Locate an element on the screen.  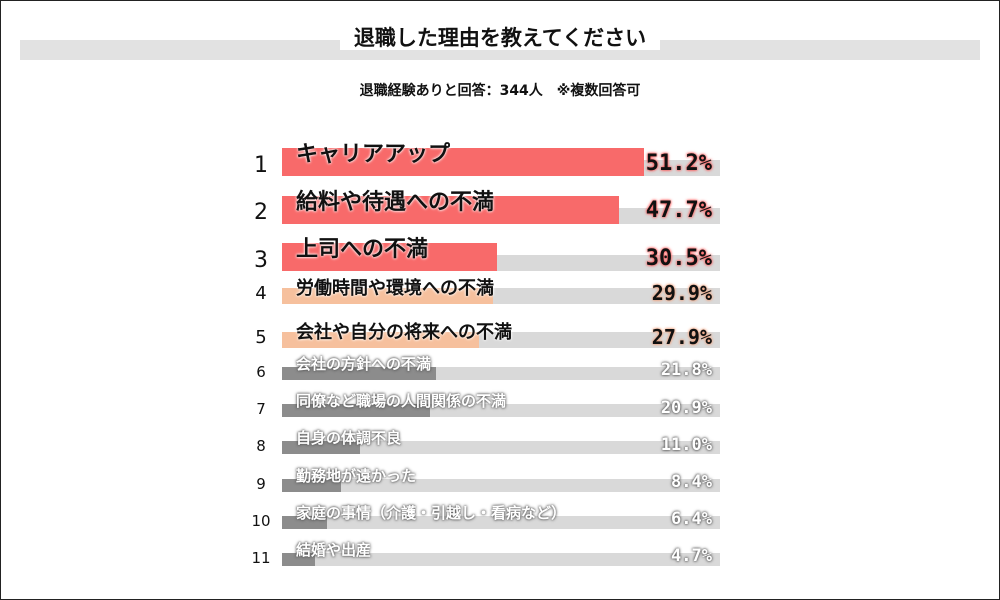
category-label: 結婚や出産 is located at coordinates (334, 550).